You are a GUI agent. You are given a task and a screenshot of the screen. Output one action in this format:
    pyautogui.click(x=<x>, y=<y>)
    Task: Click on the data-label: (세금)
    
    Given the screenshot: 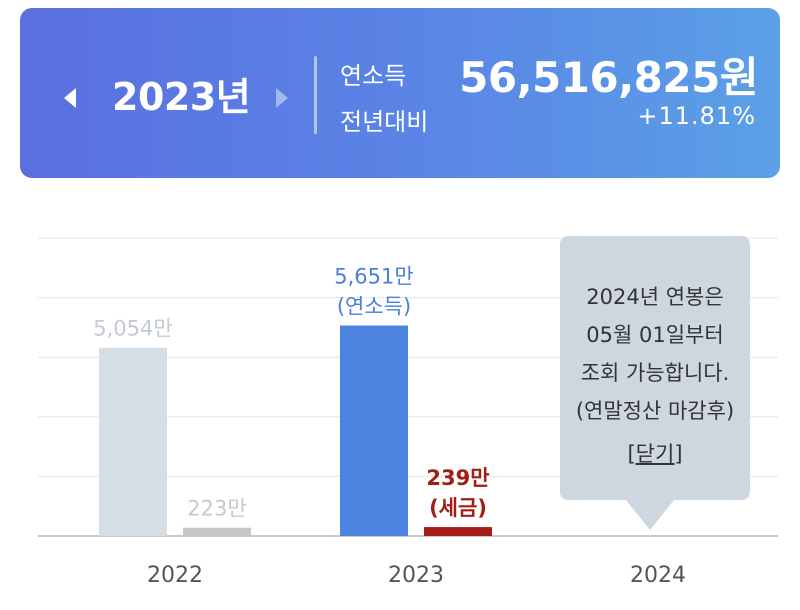 What is the action you would take?
    pyautogui.click(x=458, y=508)
    